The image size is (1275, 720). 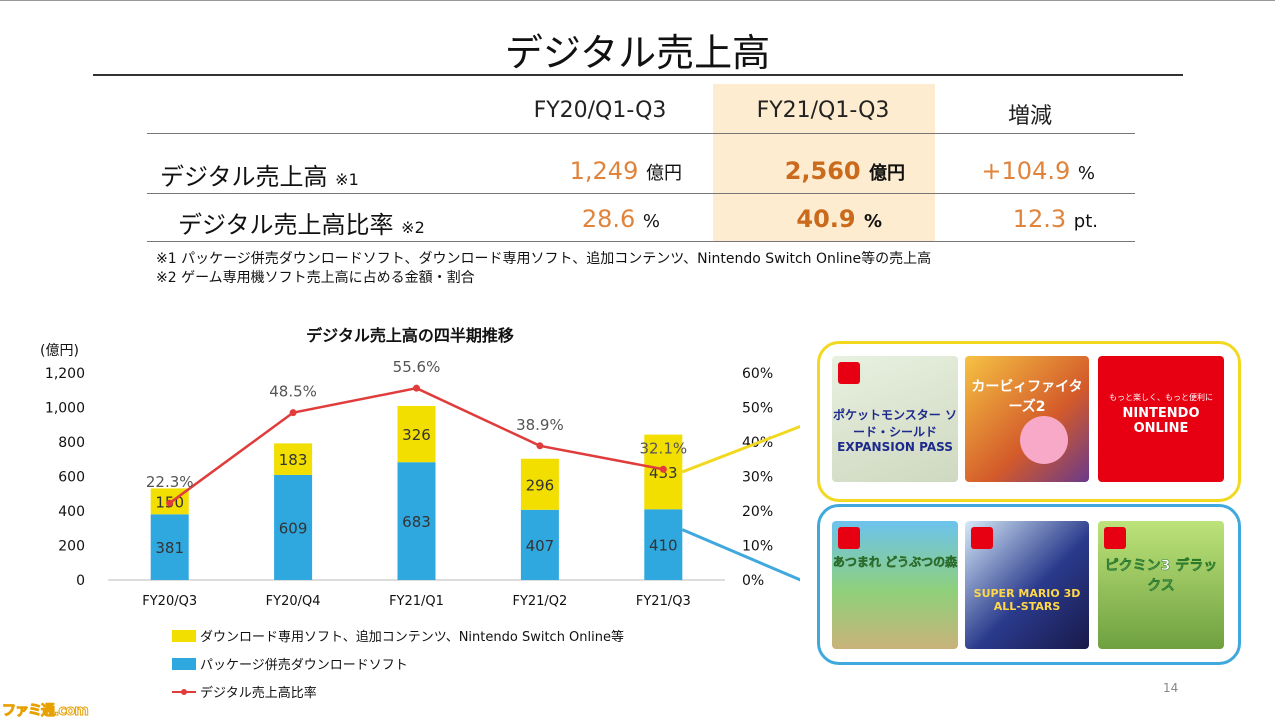 I want to click on chart-title: デジタル売上高の四半期推移, so click(x=410, y=335).